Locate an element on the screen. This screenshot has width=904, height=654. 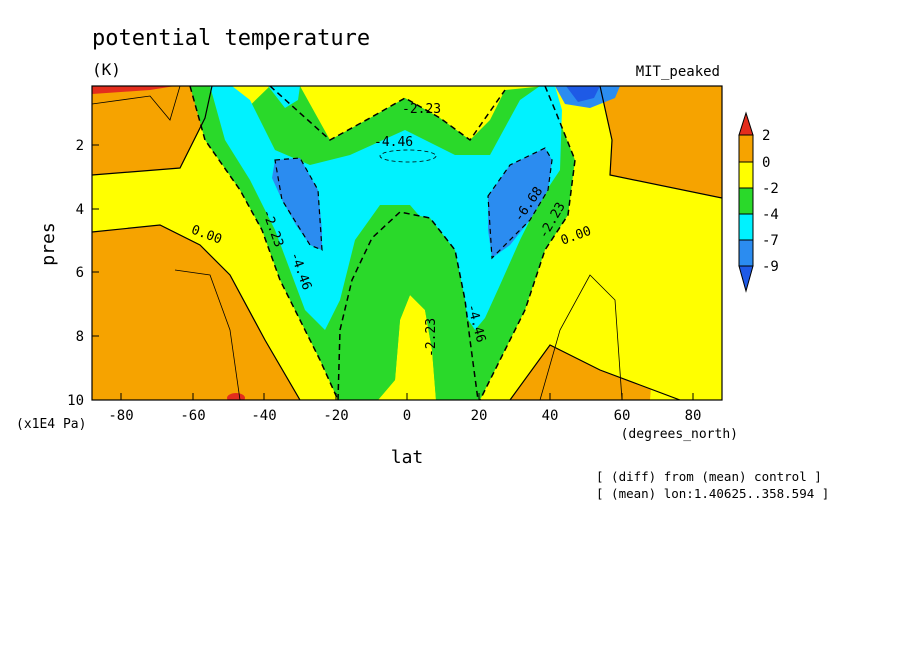
x-axis-units: (degrees_north) is located at coordinates (679, 434).